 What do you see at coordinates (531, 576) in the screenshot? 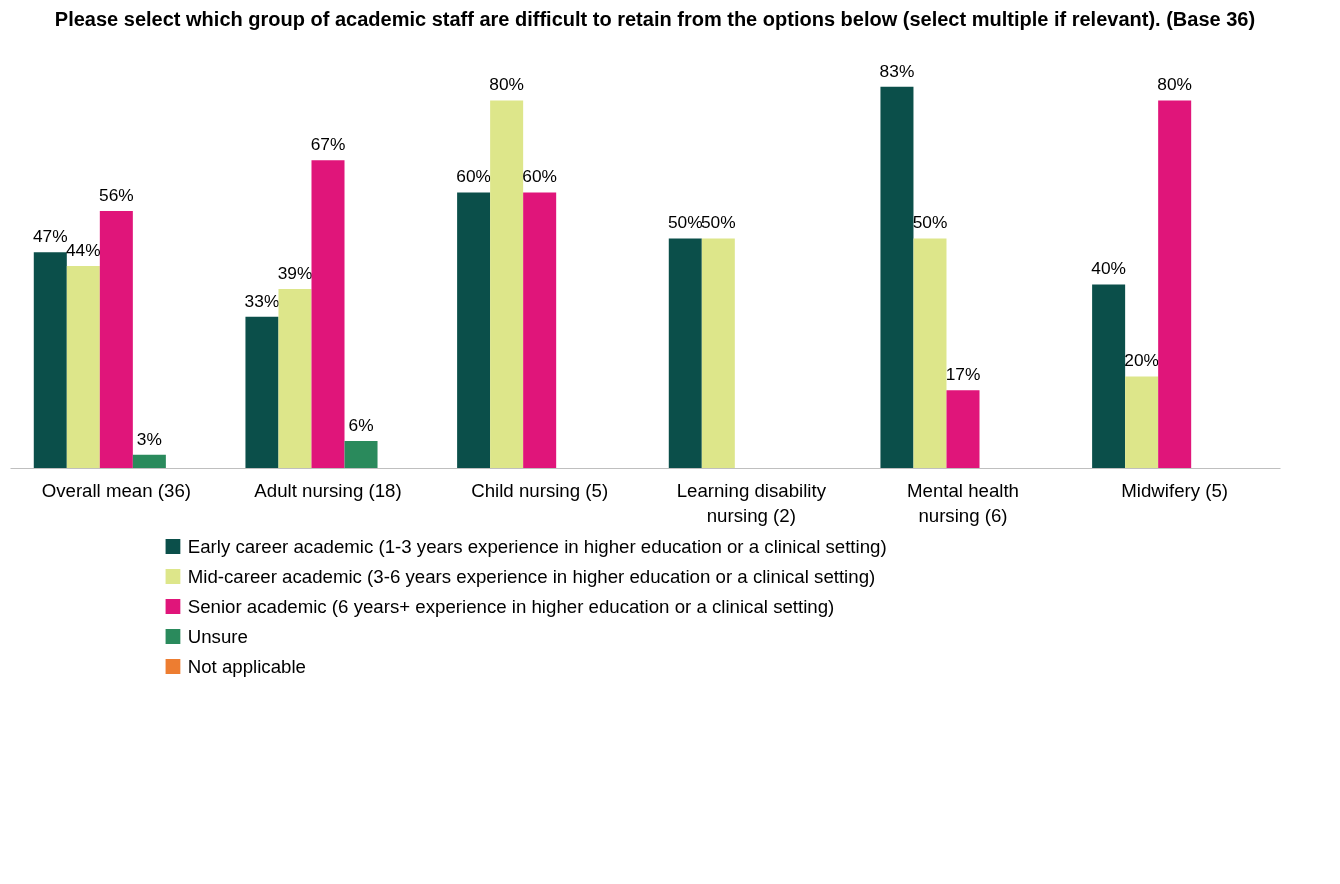
I see `legend-label: Mid-career academic (3-6 years experience in higher education or a clinical setting)` at bounding box center [531, 576].